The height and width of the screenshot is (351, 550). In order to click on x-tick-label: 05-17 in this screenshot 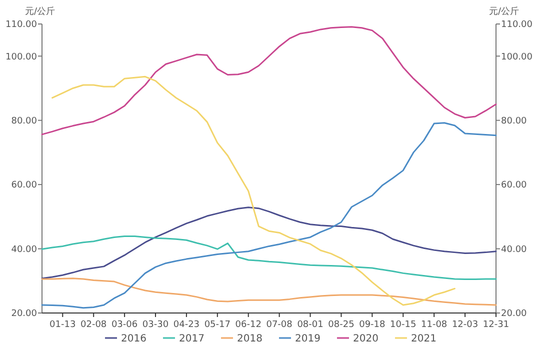, I will do `click(217, 325)`.